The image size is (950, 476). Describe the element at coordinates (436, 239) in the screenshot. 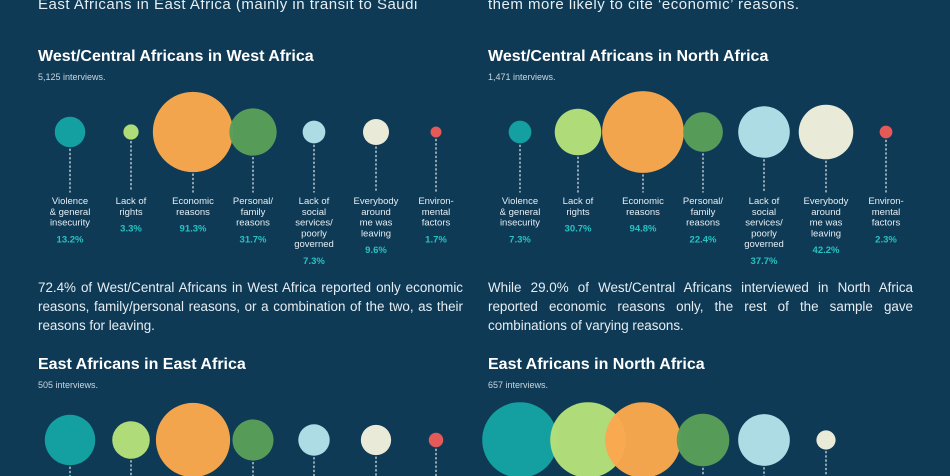

I see `value-label-environmental: 1.7%` at that location.